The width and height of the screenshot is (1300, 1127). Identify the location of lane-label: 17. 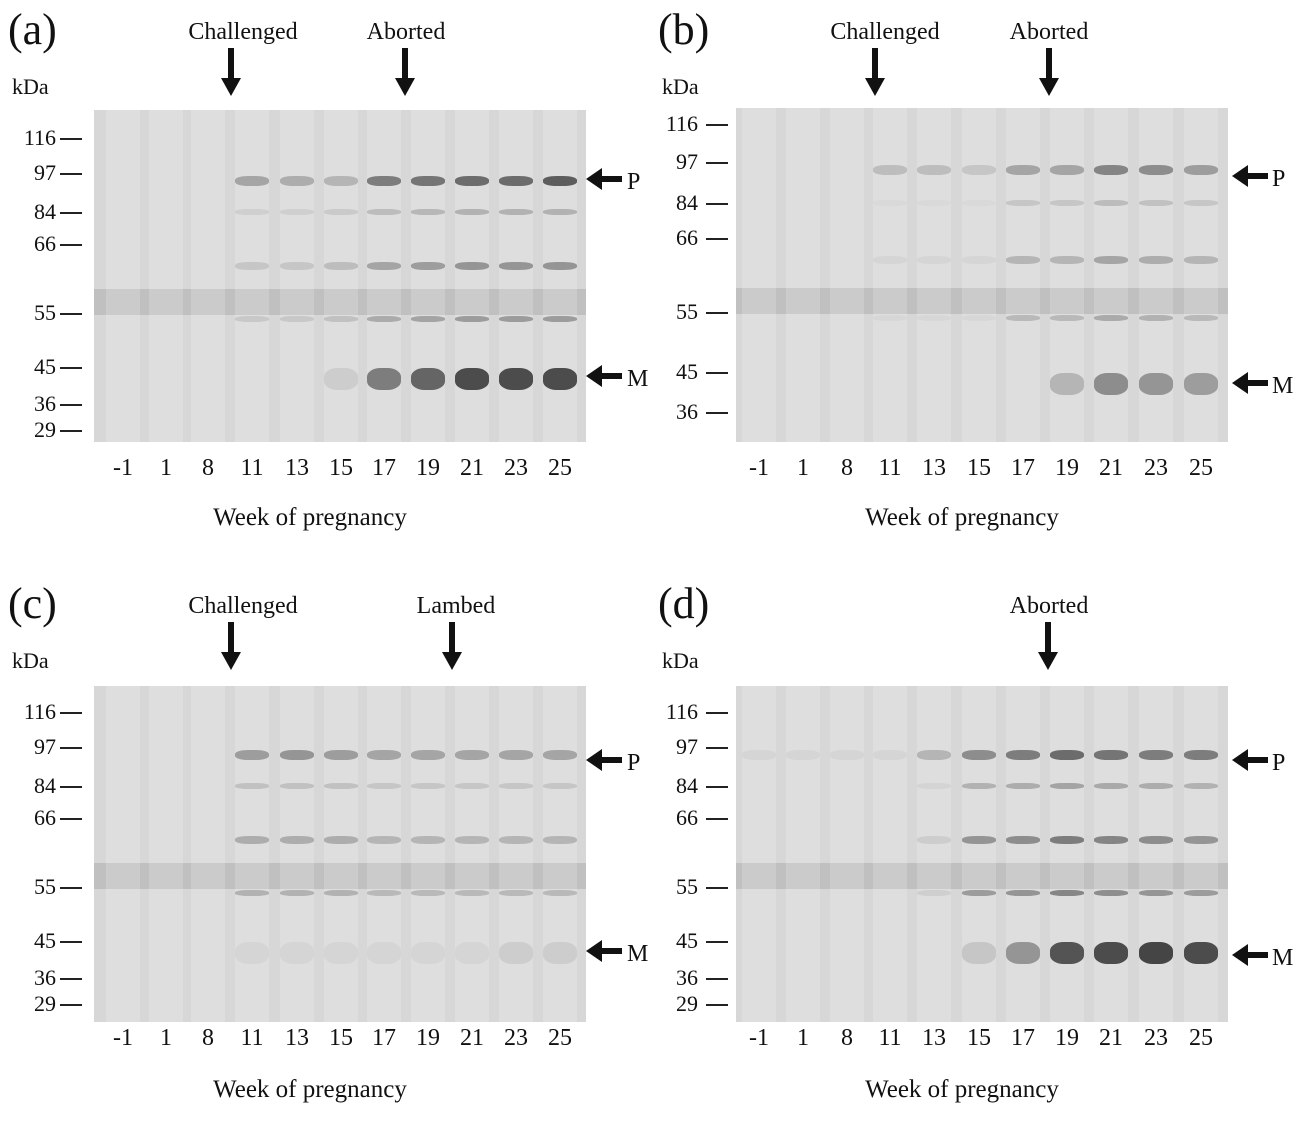
(1023, 468).